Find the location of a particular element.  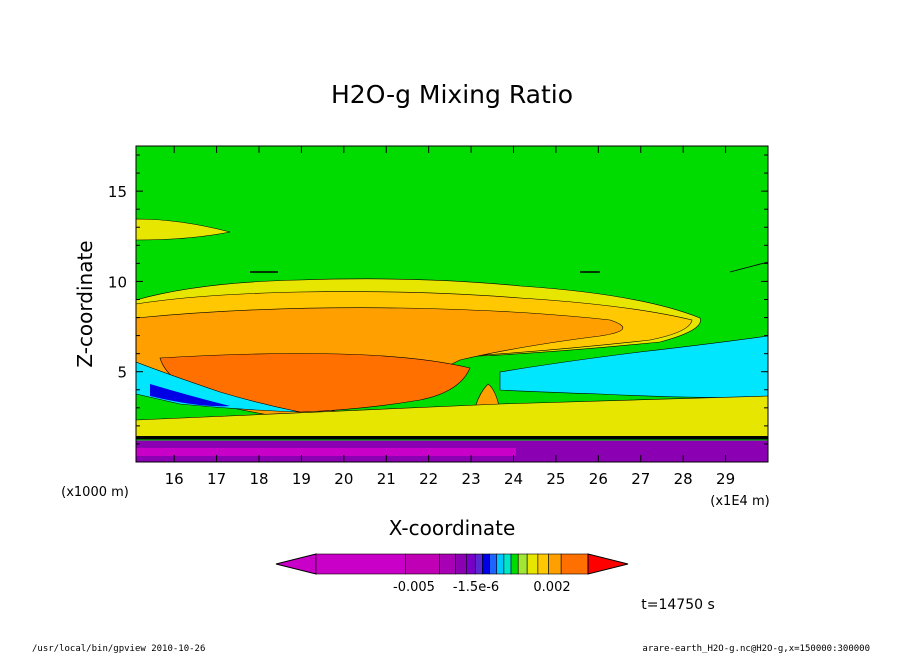

chart-title: H2O-g Mixing Ratio is located at coordinates (452, 94).